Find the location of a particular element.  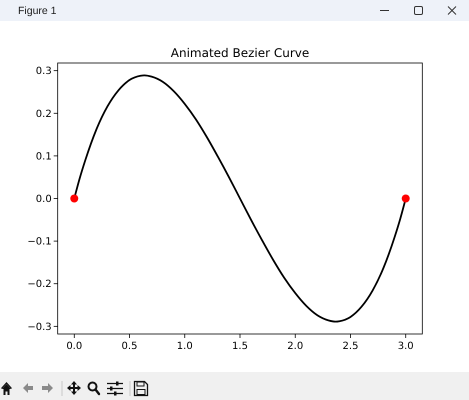

x-tick-label: 2.5 is located at coordinates (350, 346).